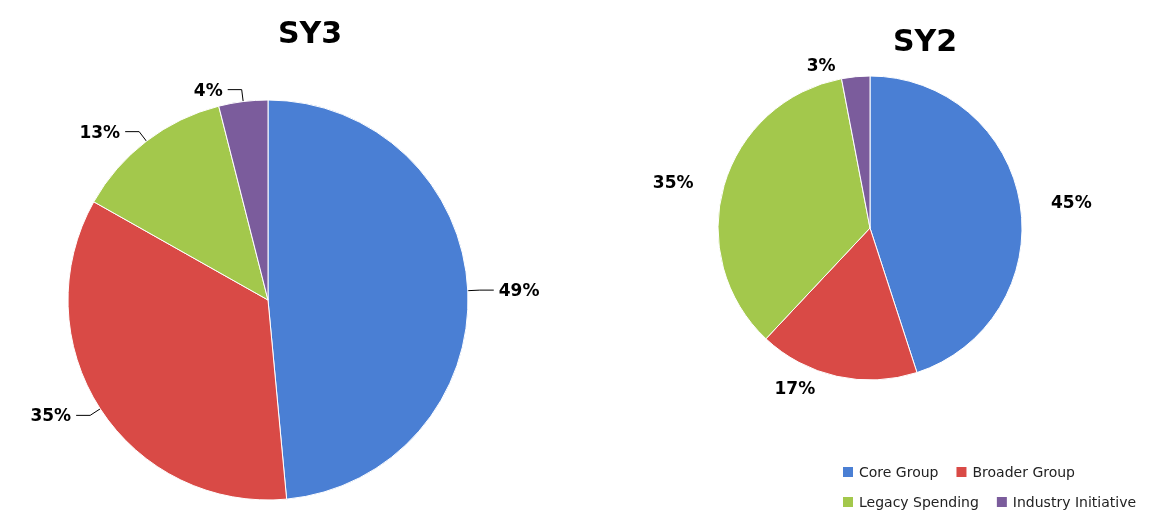 This screenshot has height=527, width=1150. What do you see at coordinates (519, 290) in the screenshot?
I see `data-label: 49%` at bounding box center [519, 290].